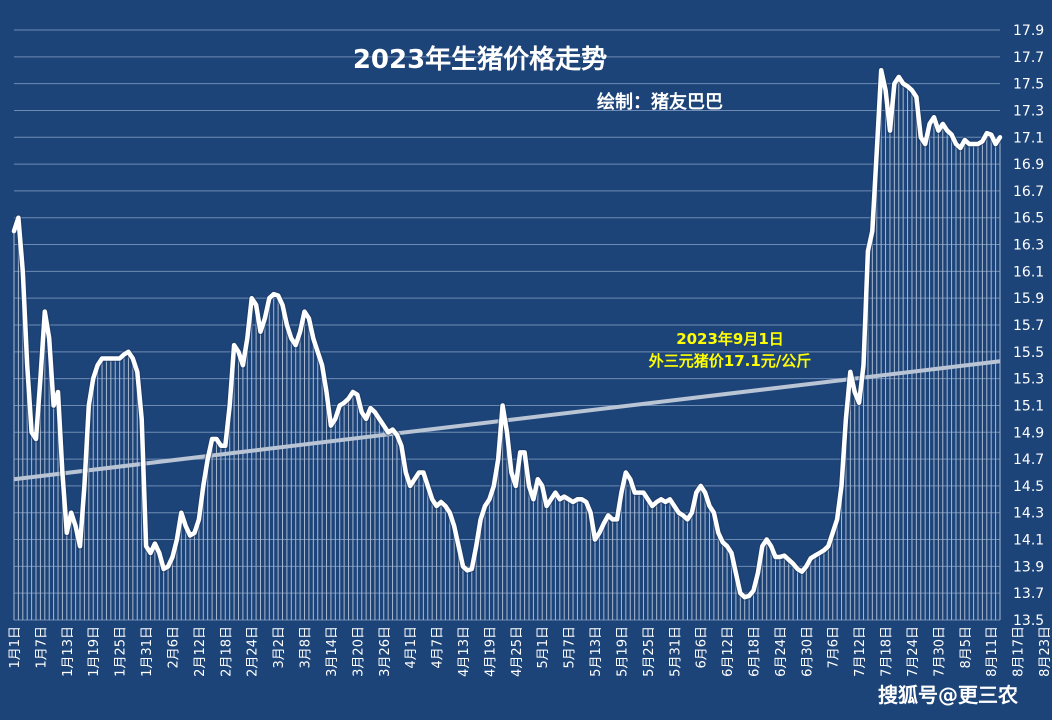  Describe the element at coordinates (730, 361) in the screenshot. I see `annotation-price: 外三元猪价17.1元/公斤` at that location.